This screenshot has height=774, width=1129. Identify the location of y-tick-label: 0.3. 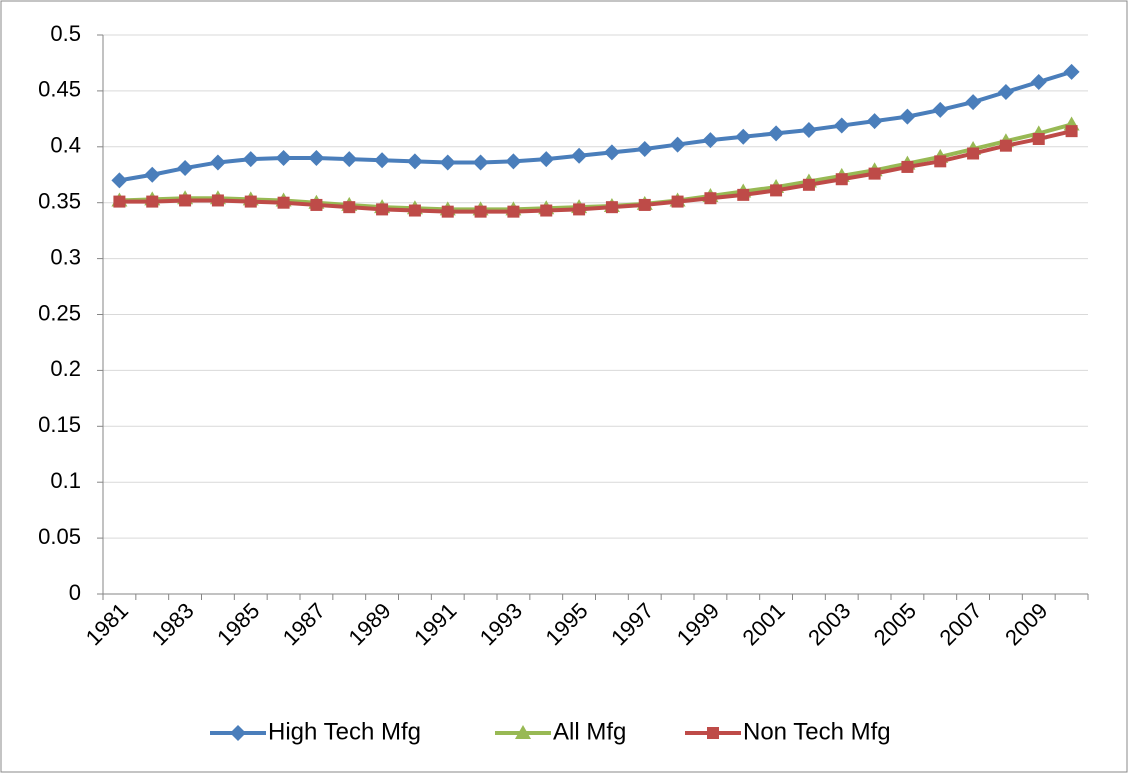
(65, 256).